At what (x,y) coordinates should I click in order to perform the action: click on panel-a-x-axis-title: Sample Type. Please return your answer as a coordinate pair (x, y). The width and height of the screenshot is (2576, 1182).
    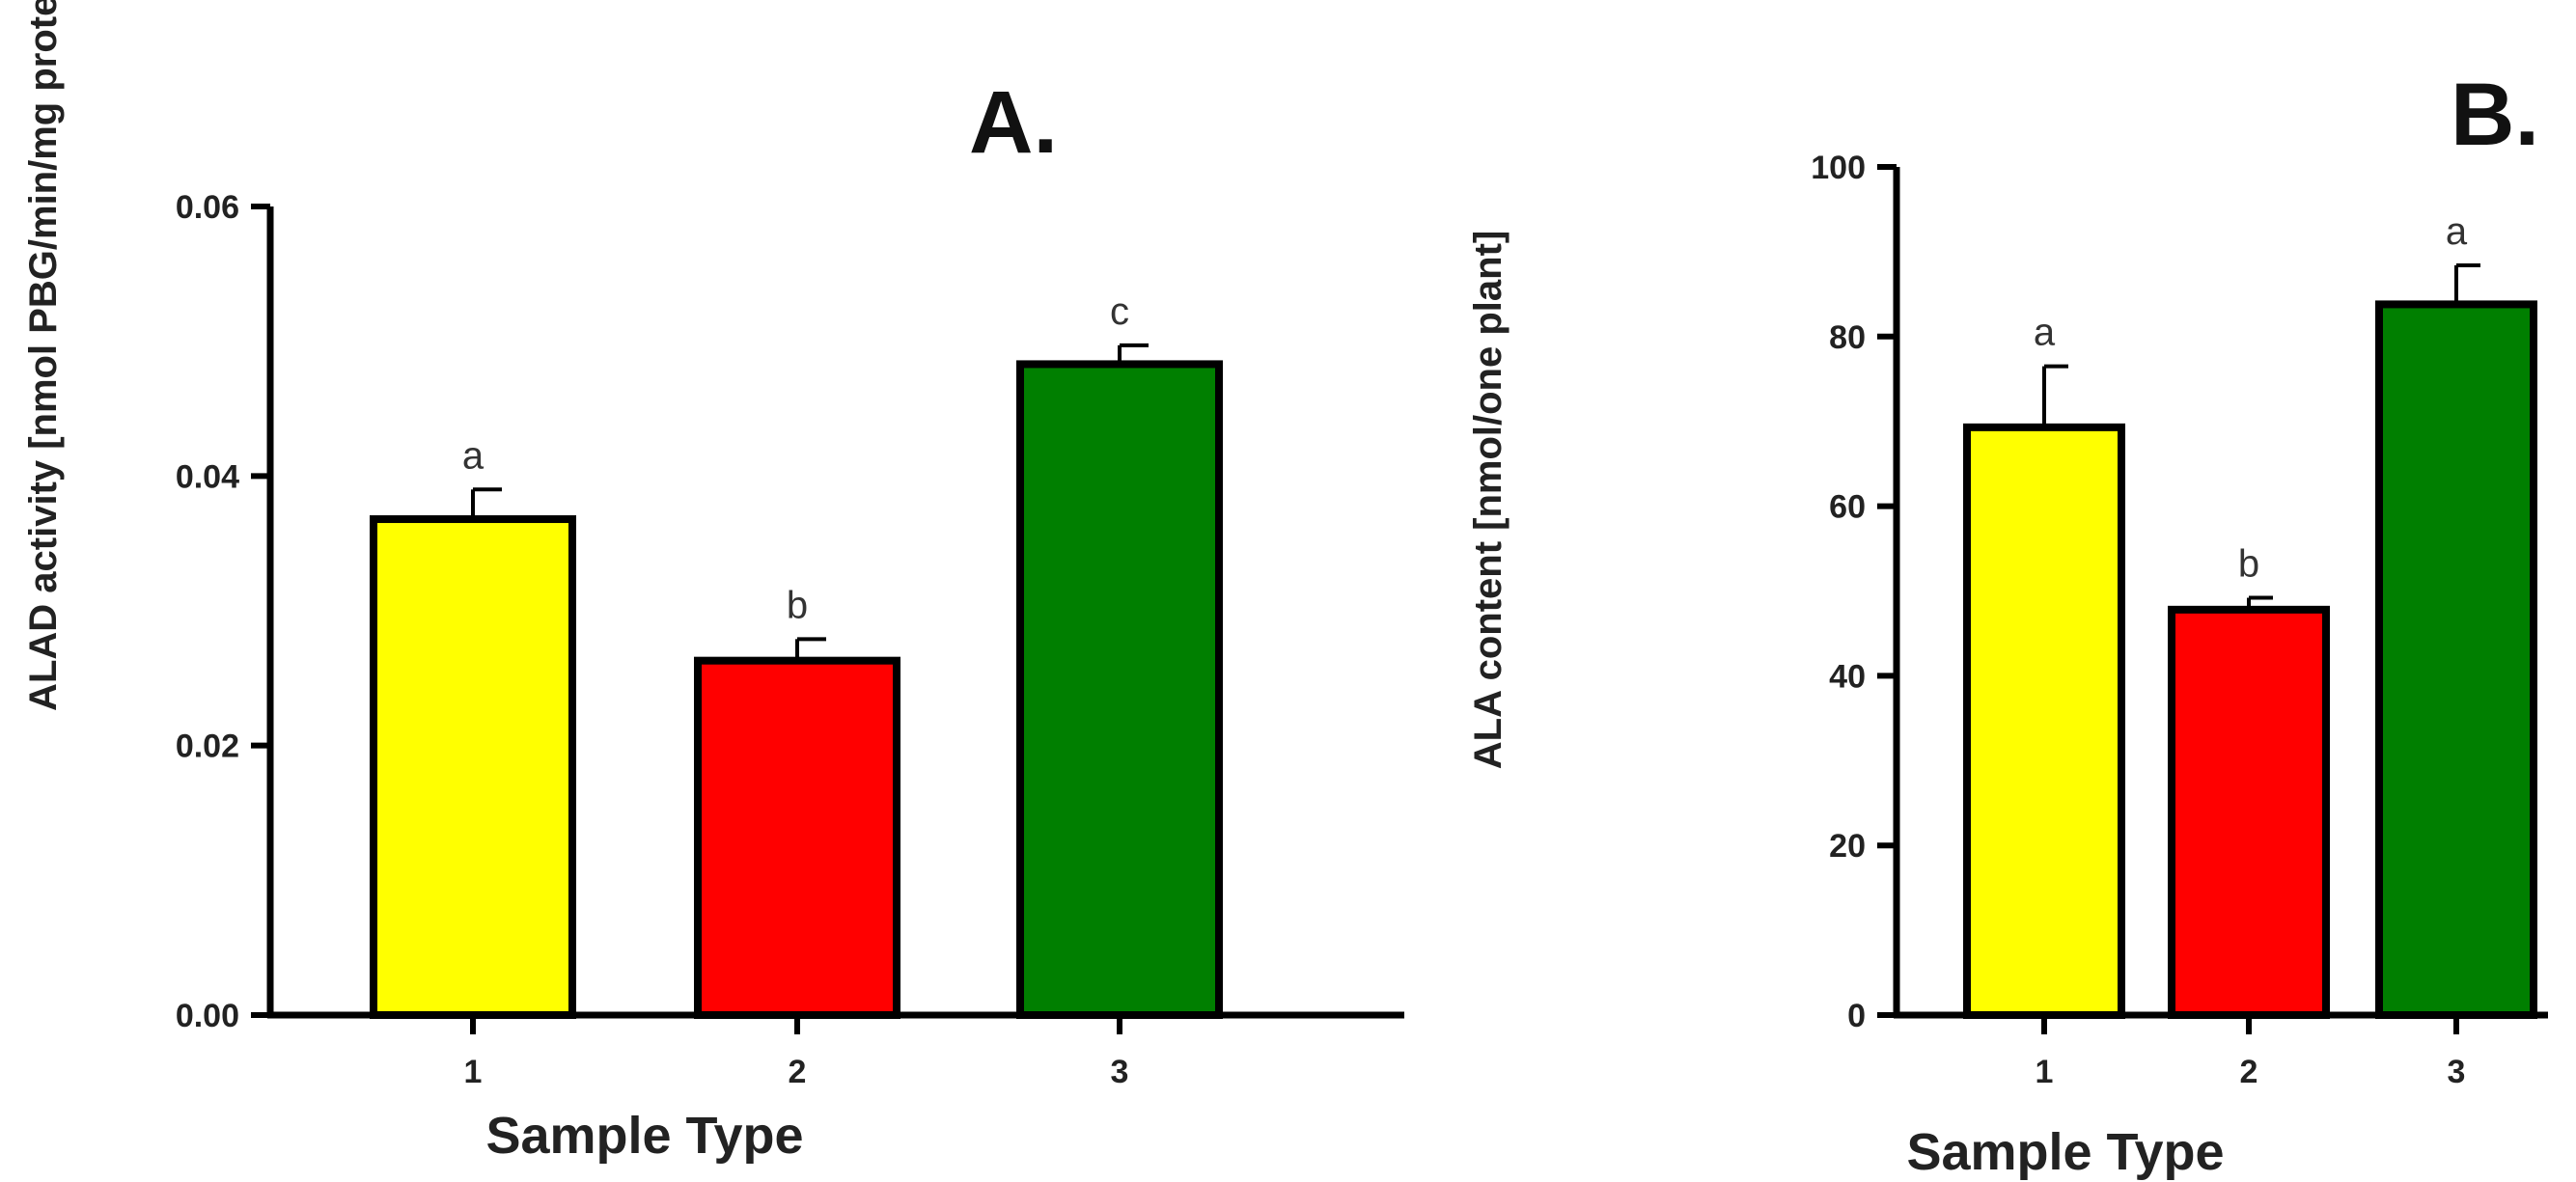
    Looking at the image, I should click on (644, 1136).